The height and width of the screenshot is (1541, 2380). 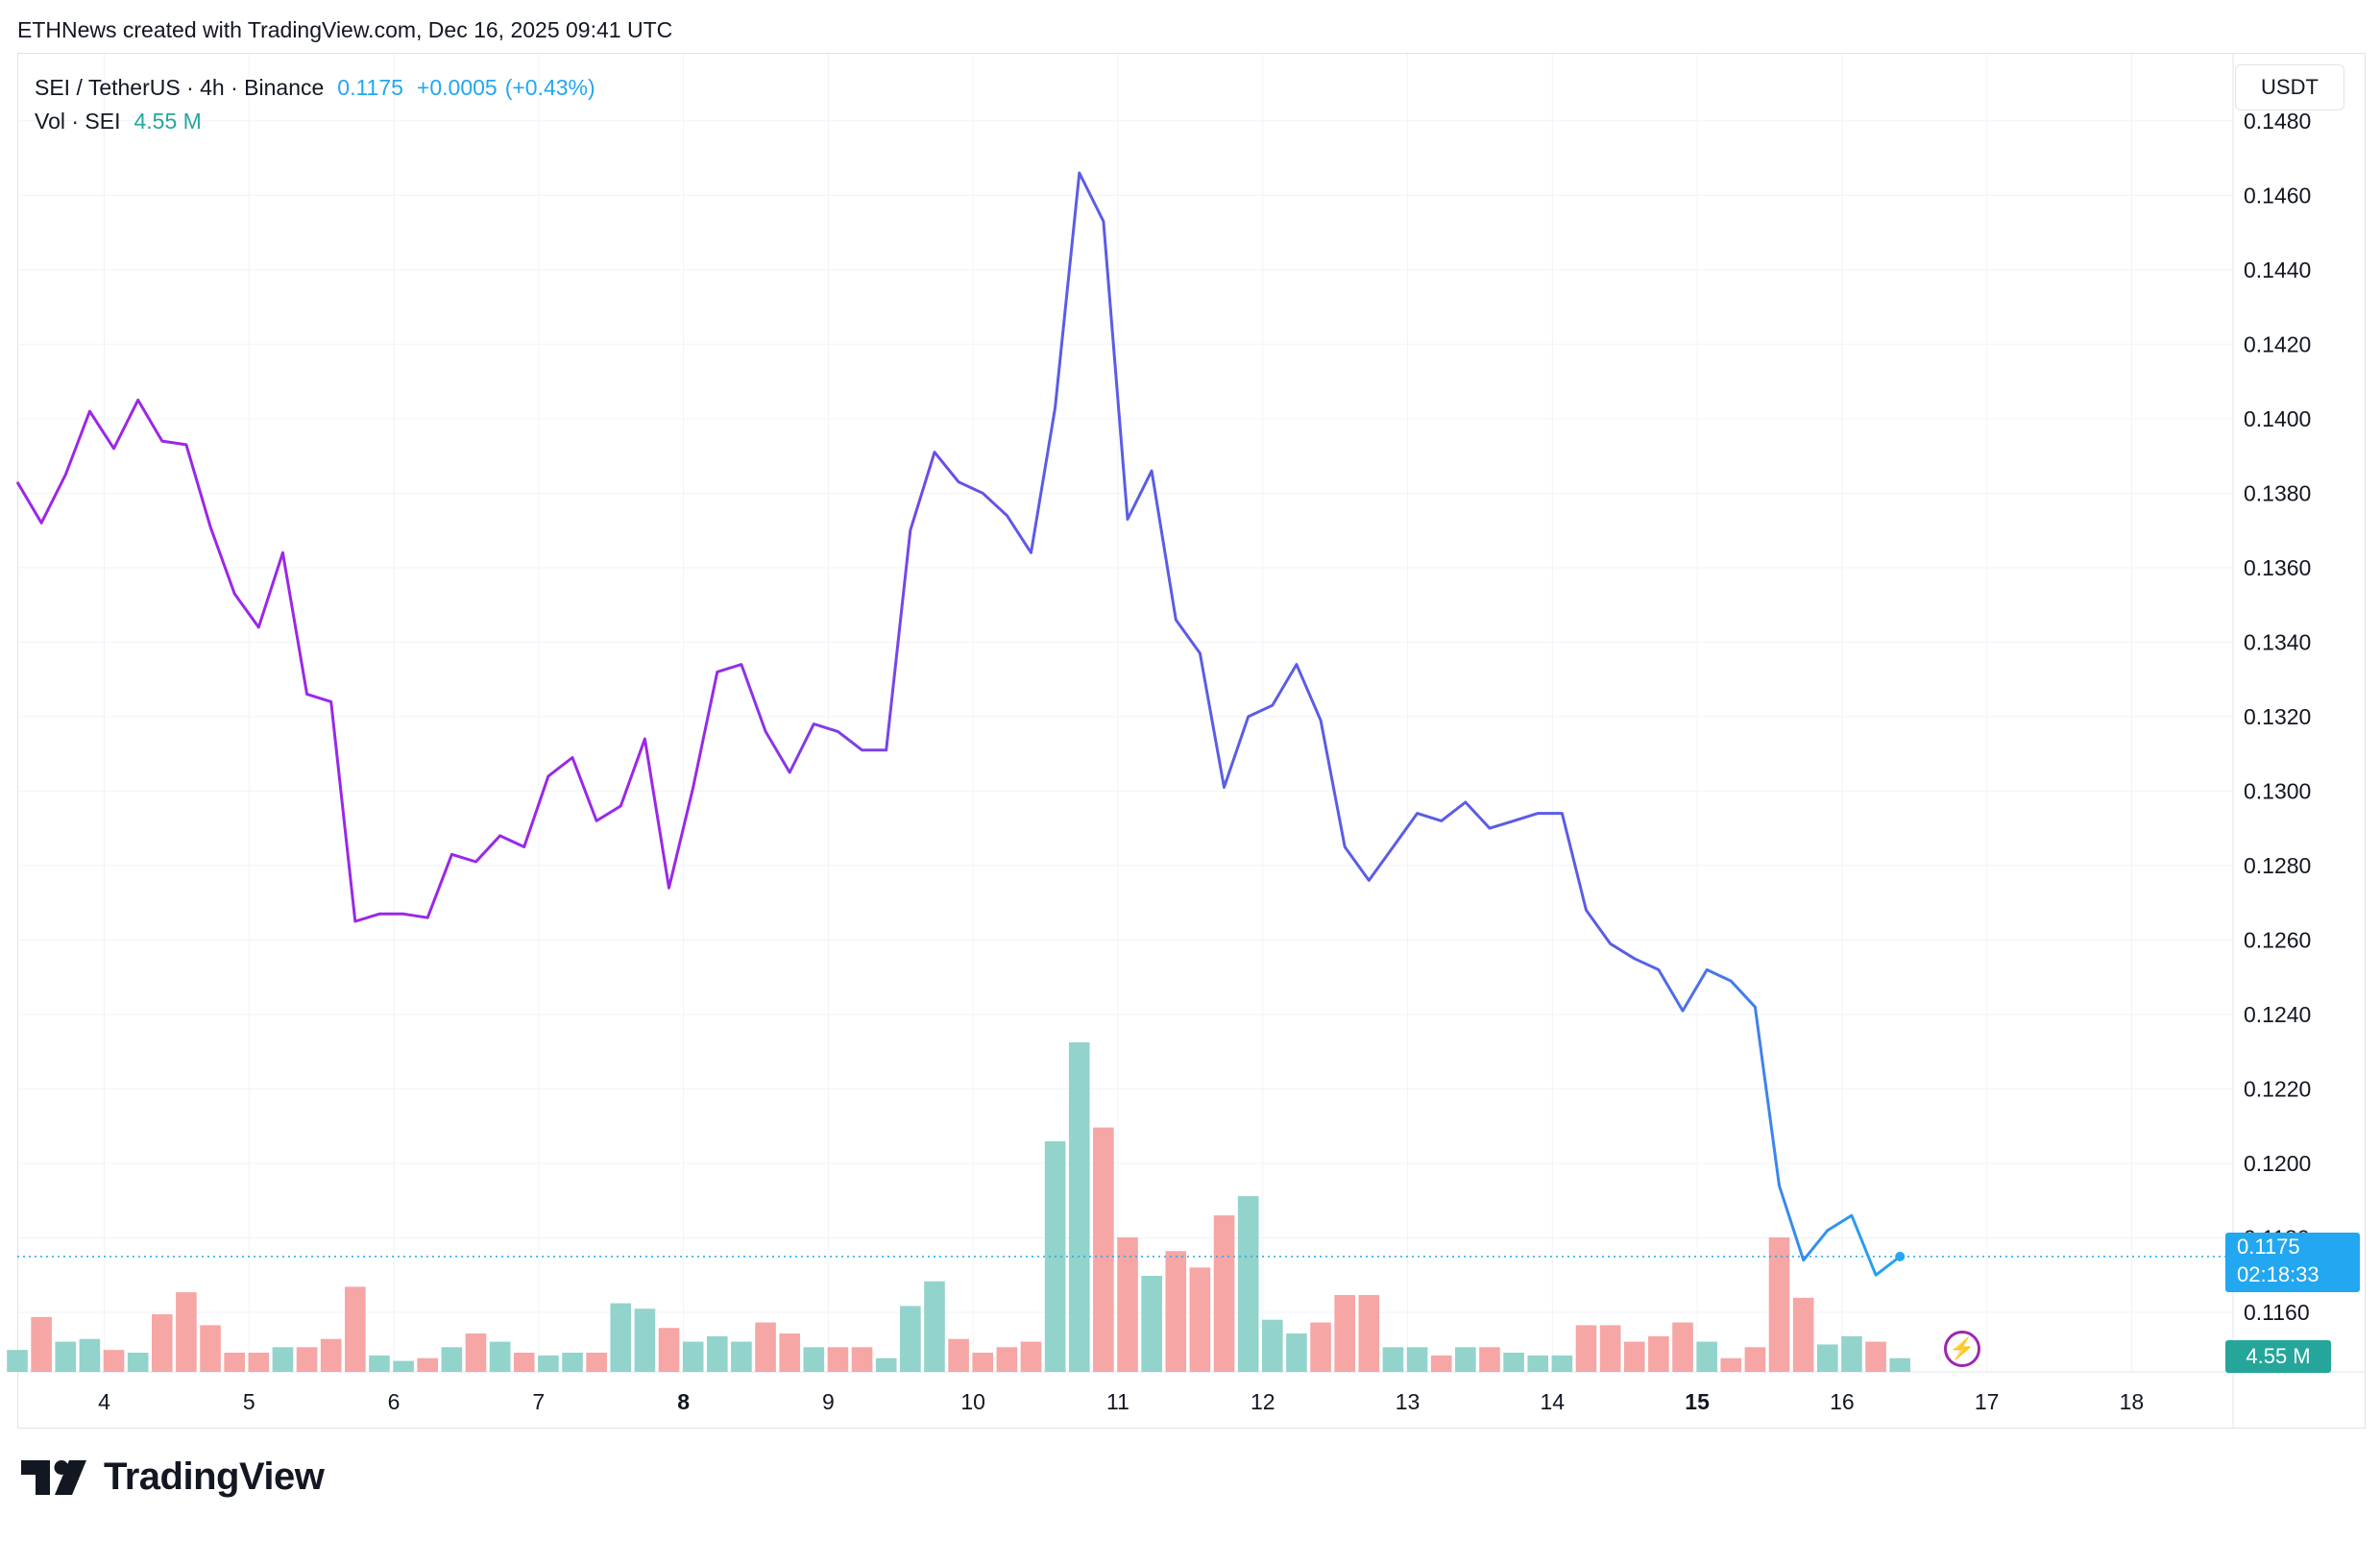 What do you see at coordinates (370, 87) in the screenshot?
I see `last-price: 0.1175` at bounding box center [370, 87].